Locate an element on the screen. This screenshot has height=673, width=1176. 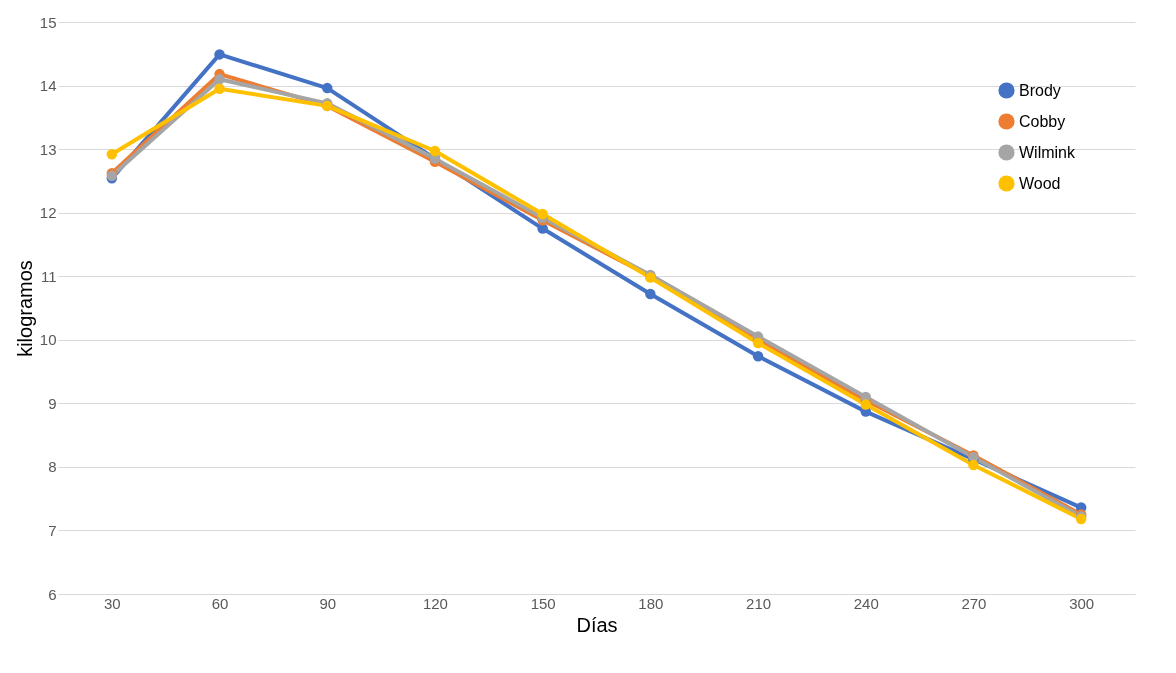
x-axis-title: Días is located at coordinates (597, 624).